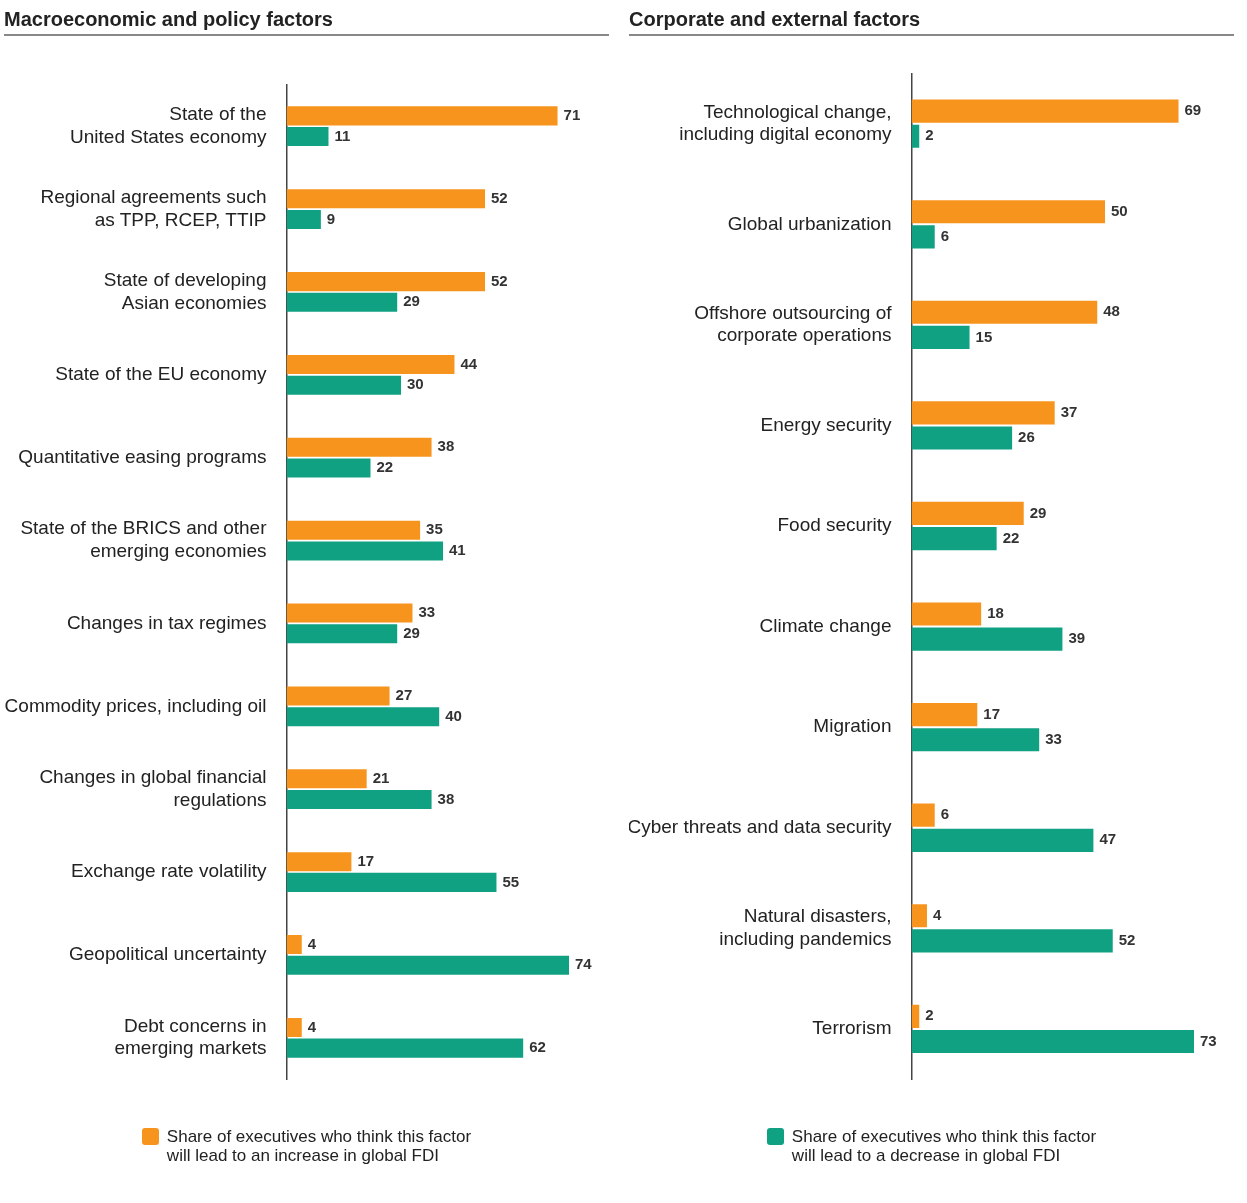 This screenshot has width=1247, height=1203. I want to click on data-label: 74, so click(584, 964).